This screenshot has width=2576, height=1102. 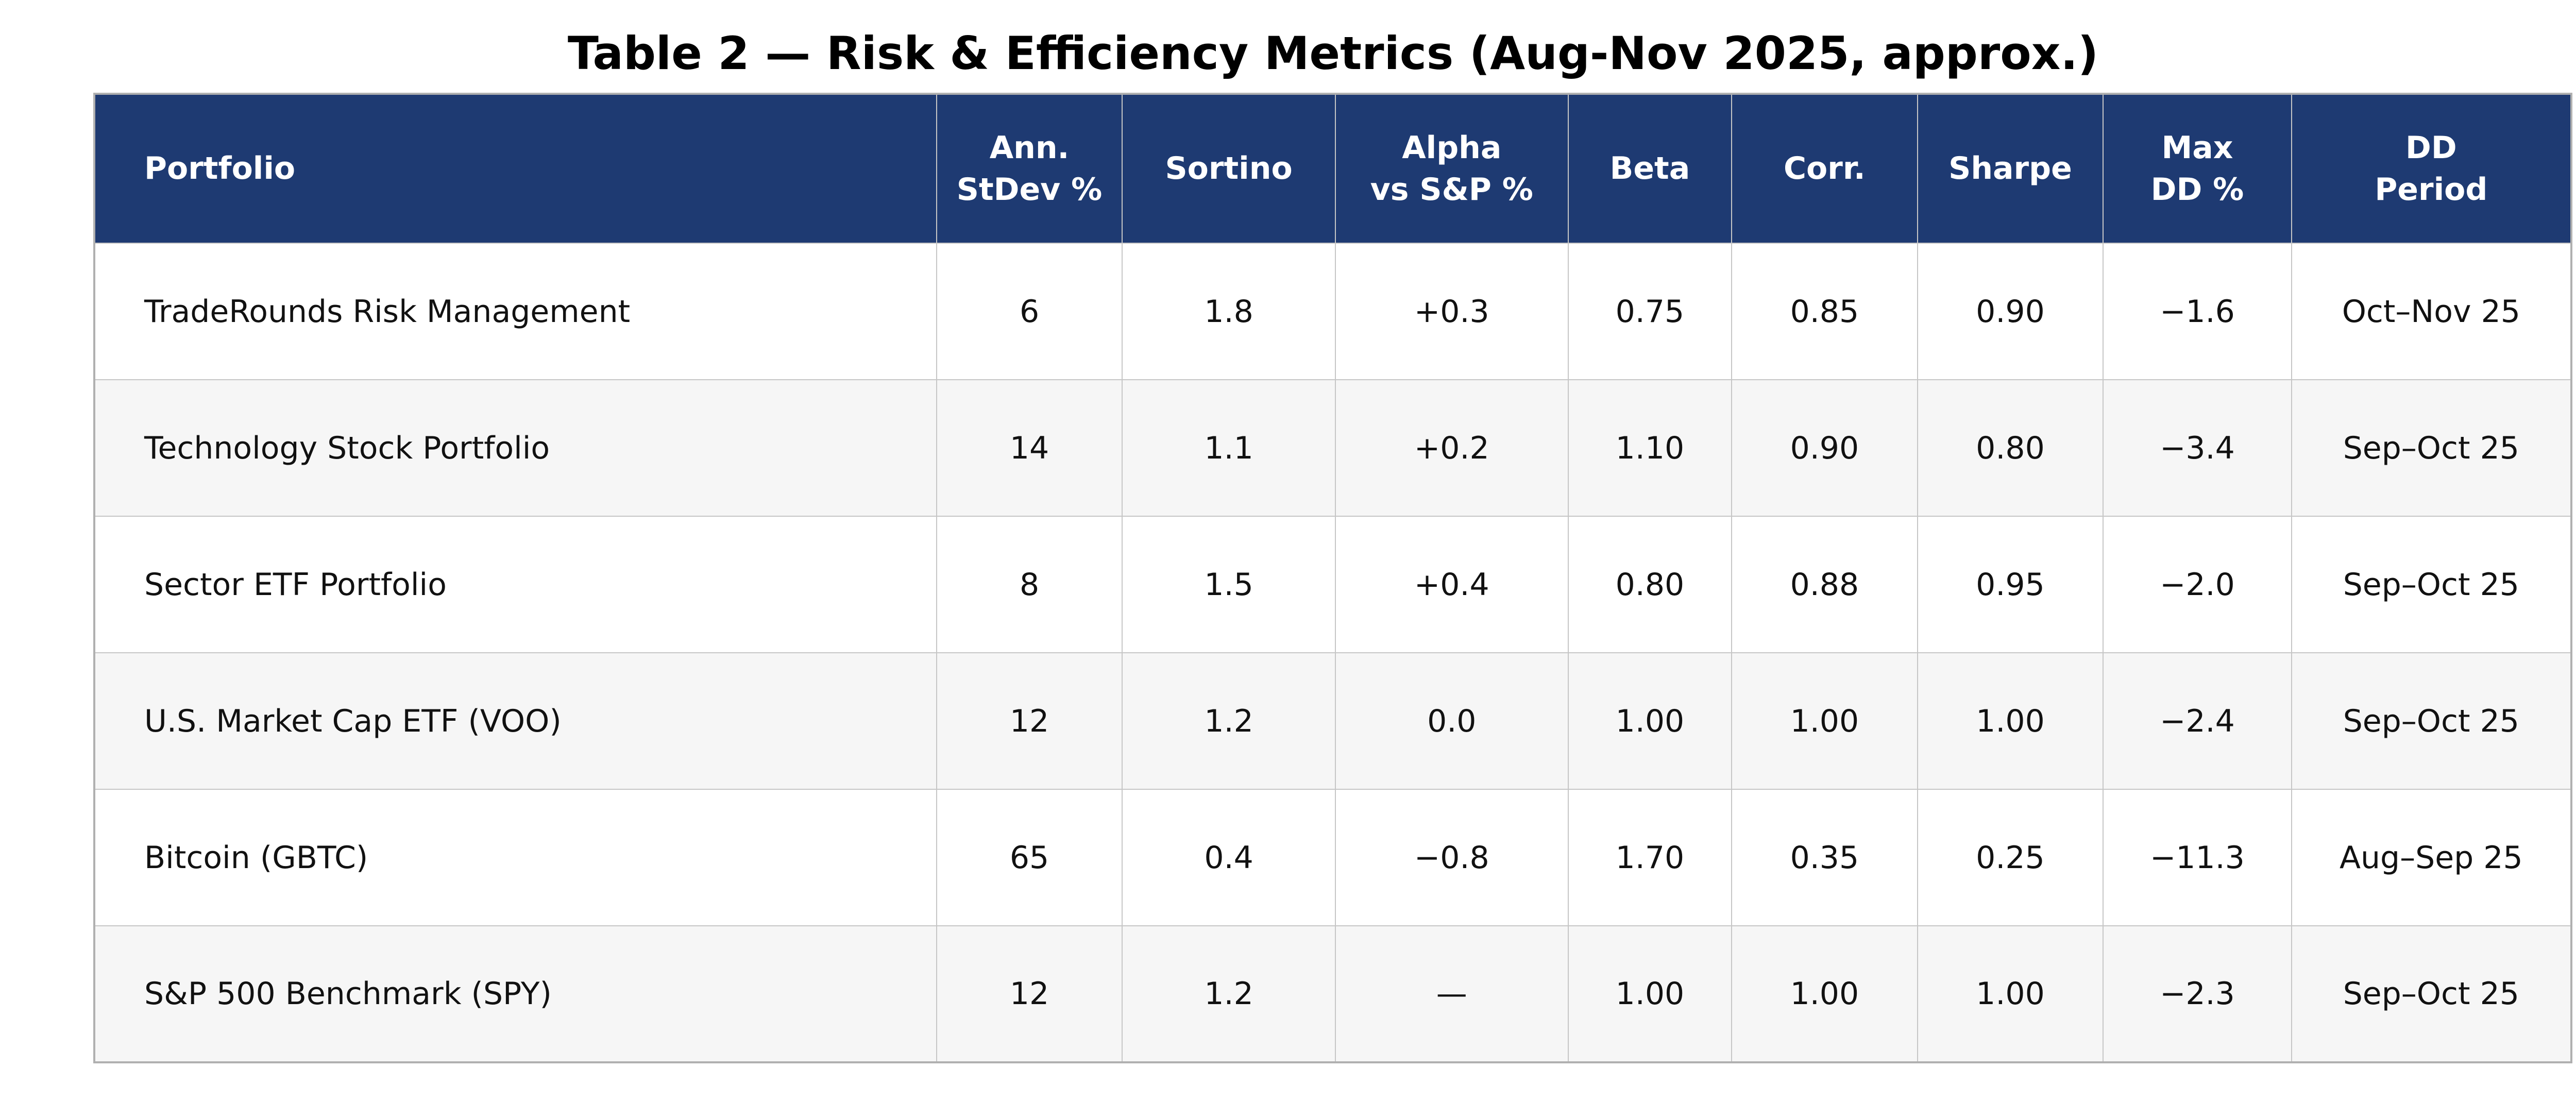 What do you see at coordinates (1824, 311) in the screenshot?
I see `cell-corr: 0.85` at bounding box center [1824, 311].